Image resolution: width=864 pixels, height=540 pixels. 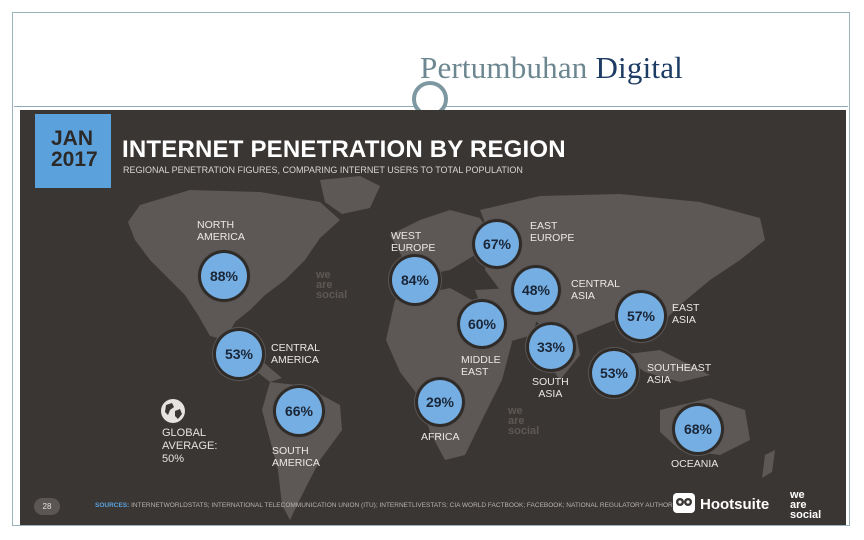 What do you see at coordinates (508, 67) in the screenshot?
I see `slide-title-part1: Pertumbuhan` at bounding box center [508, 67].